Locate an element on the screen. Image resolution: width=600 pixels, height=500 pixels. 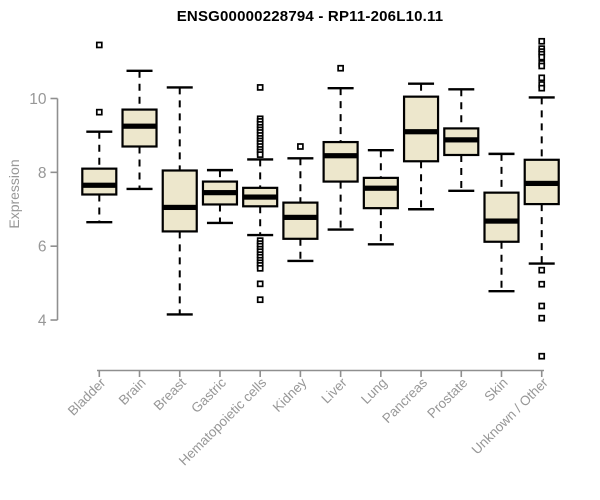
boxplot-prostate is located at coordinates (461, 140).